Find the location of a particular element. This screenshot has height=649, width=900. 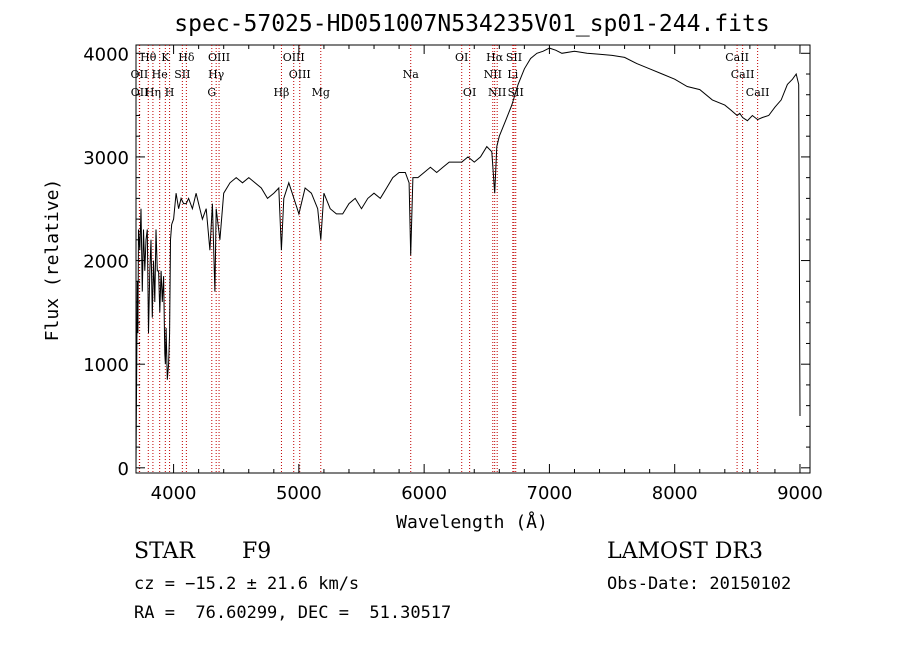

line-label-26: CaII is located at coordinates (743, 74).